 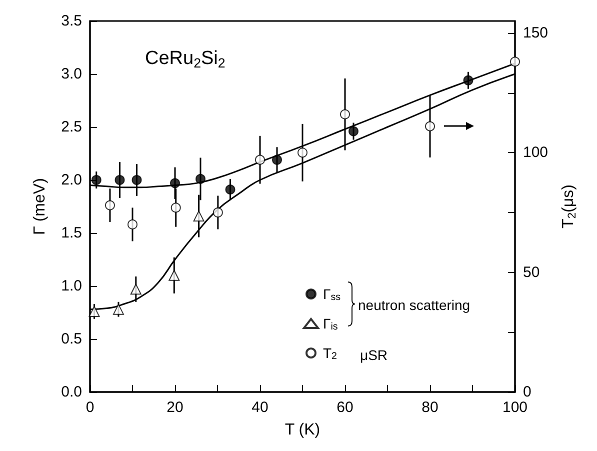 What do you see at coordinates (71, 392) in the screenshot?
I see `y-tick-label: 0.0` at bounding box center [71, 392].